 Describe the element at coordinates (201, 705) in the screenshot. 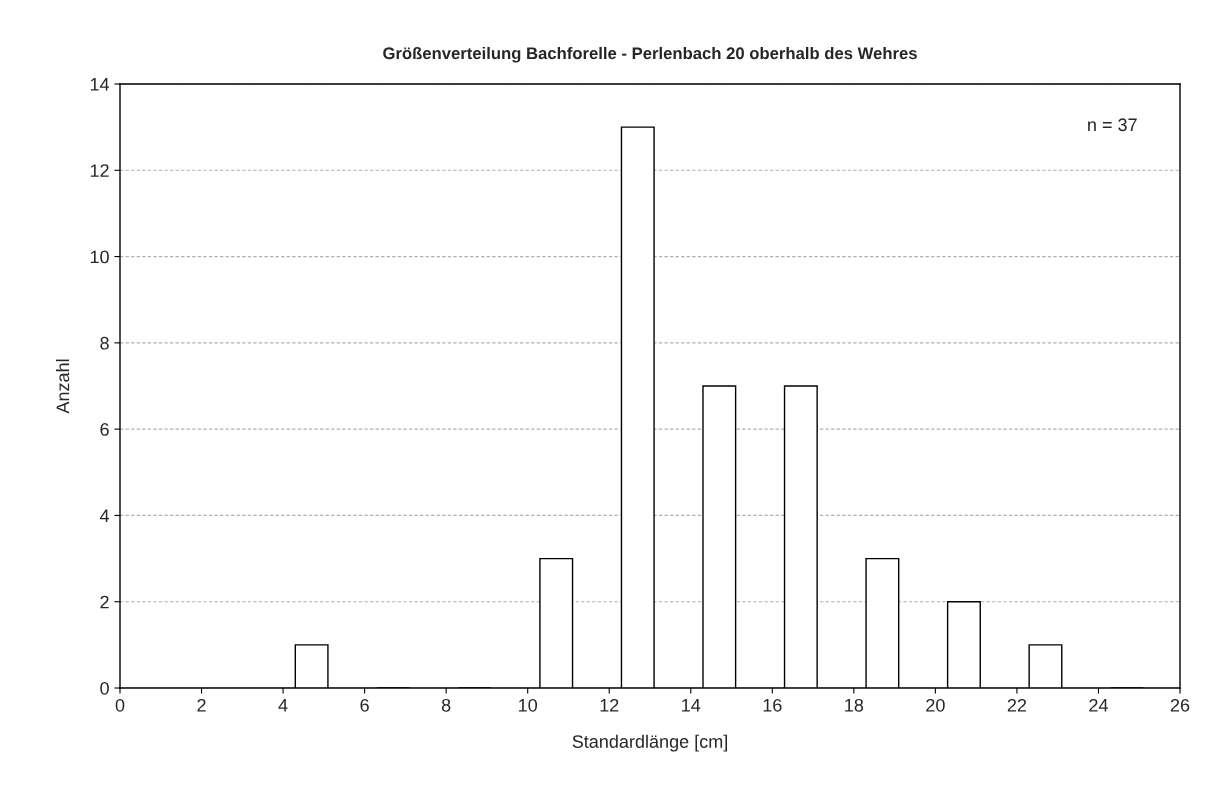

I see `x-tick-label: 2` at that location.